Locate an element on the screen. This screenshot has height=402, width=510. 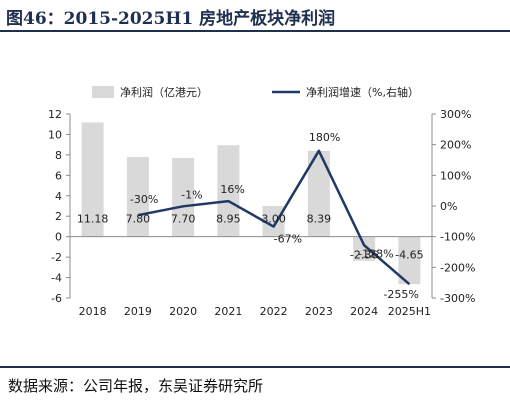
legend-label-bar: 净利润（亿港元） is located at coordinates (164, 92).